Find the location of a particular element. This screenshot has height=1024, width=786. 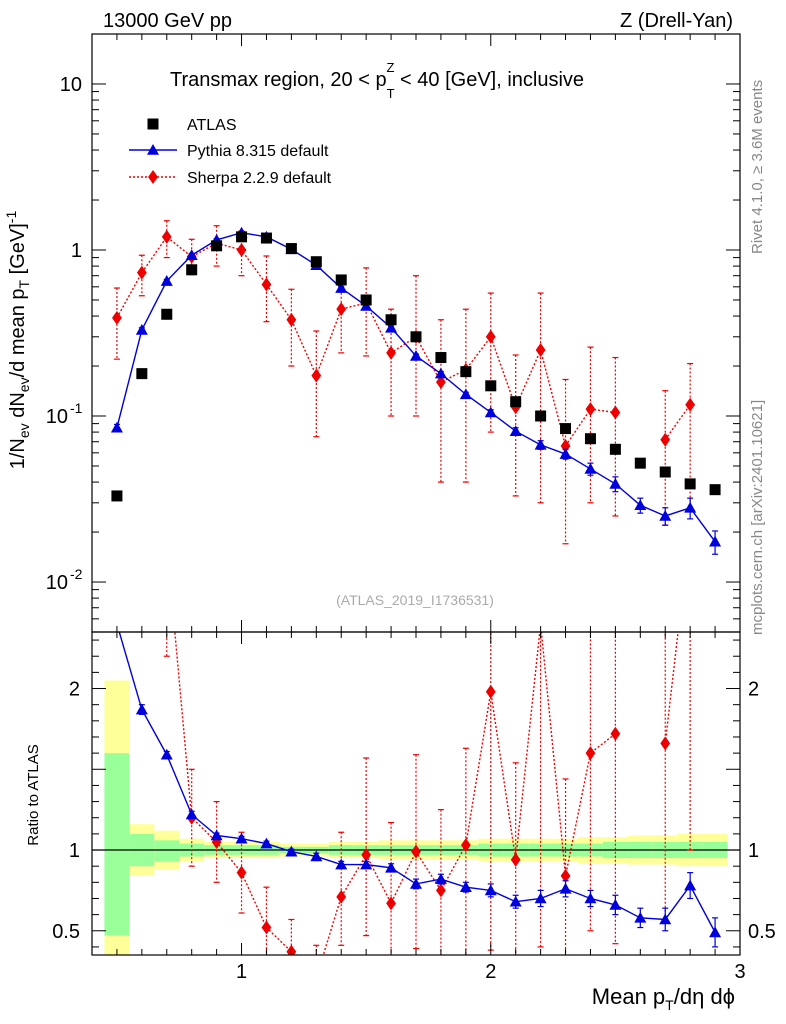

x-axis-label: Mean pT/dη dϕ is located at coordinates (663, 998).